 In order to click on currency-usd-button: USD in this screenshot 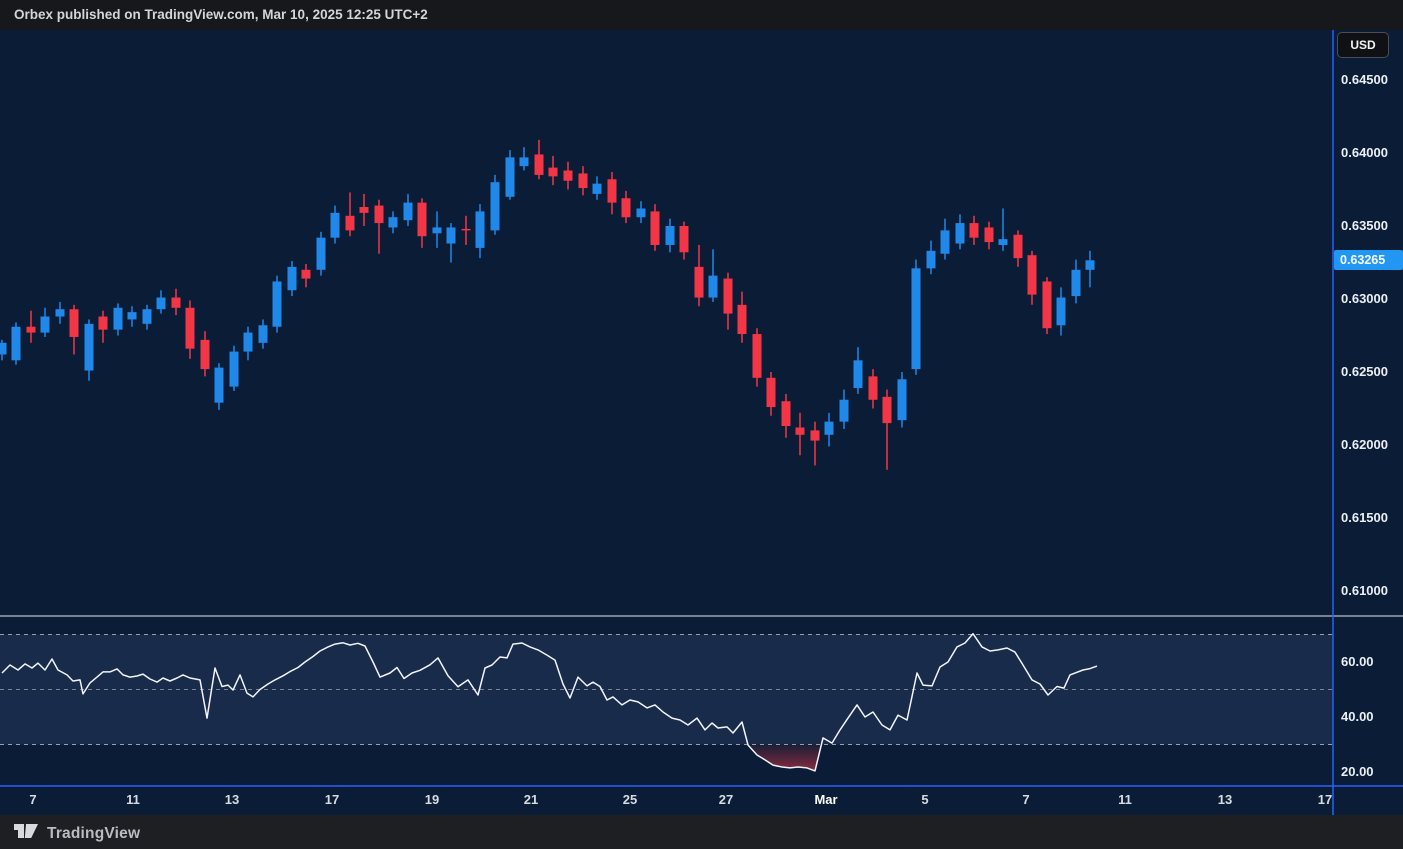, I will do `click(1363, 45)`.